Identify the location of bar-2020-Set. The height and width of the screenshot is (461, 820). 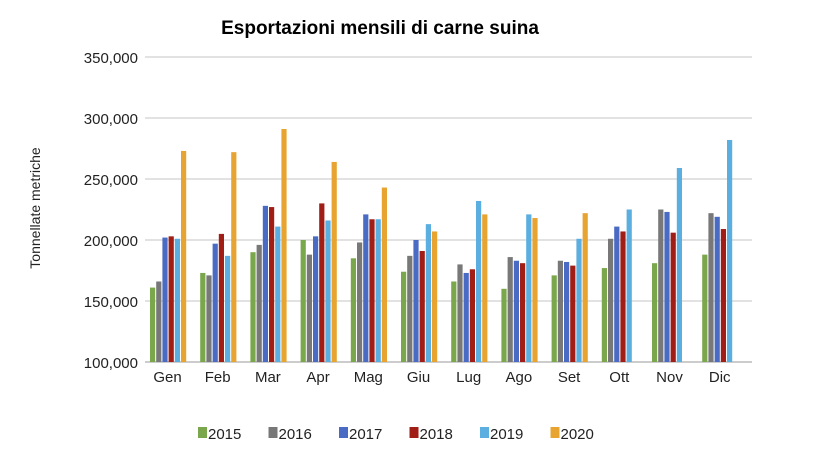
(585, 287).